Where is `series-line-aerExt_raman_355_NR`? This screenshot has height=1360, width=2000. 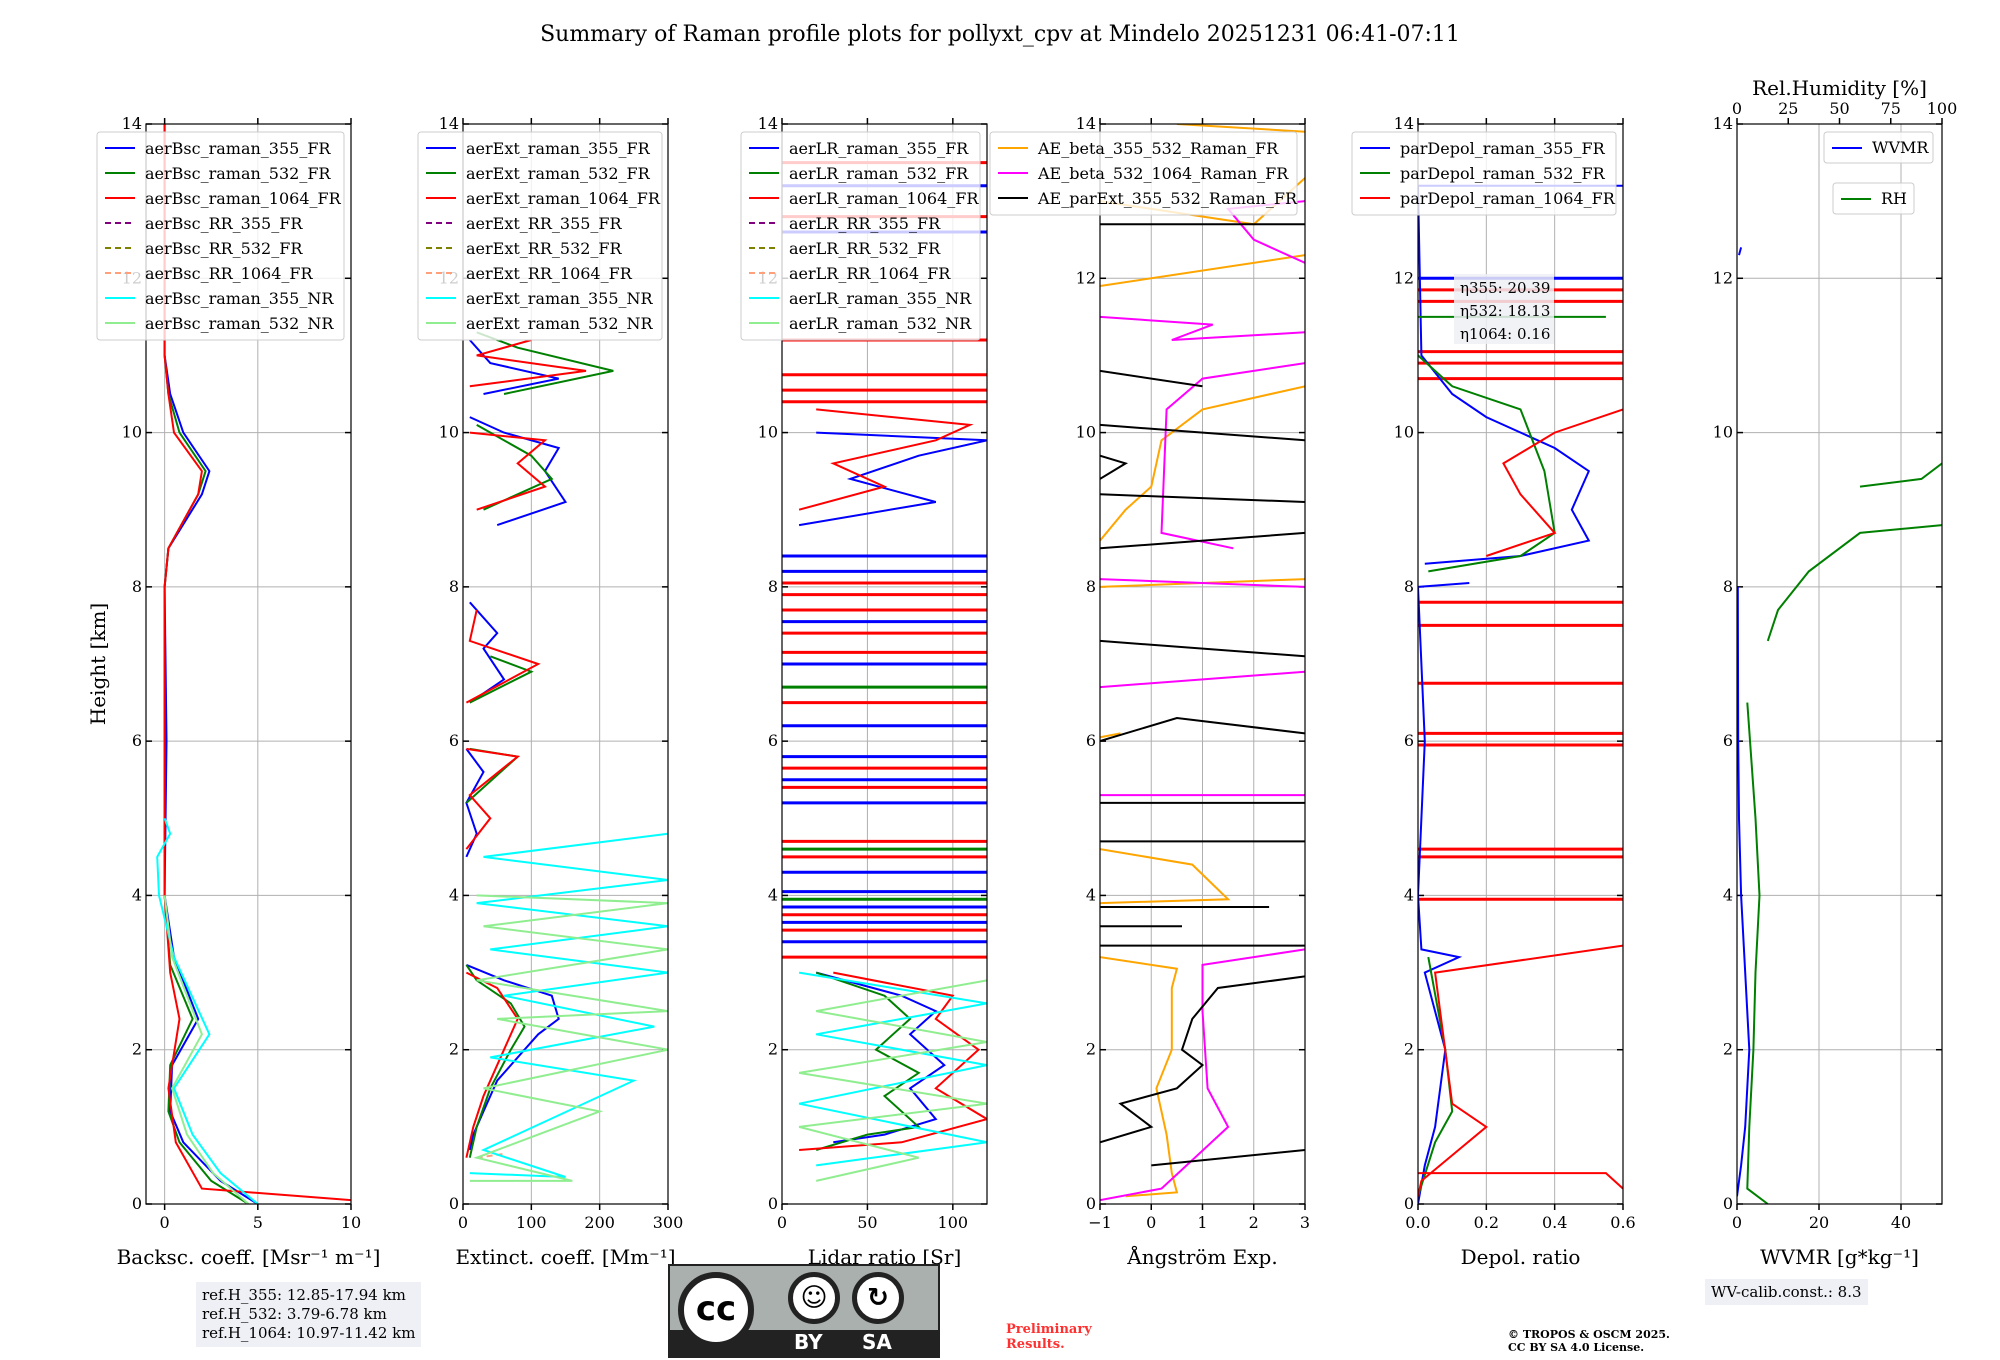
series-line-aerExt_raman_355_NR is located at coordinates (568, 1005).